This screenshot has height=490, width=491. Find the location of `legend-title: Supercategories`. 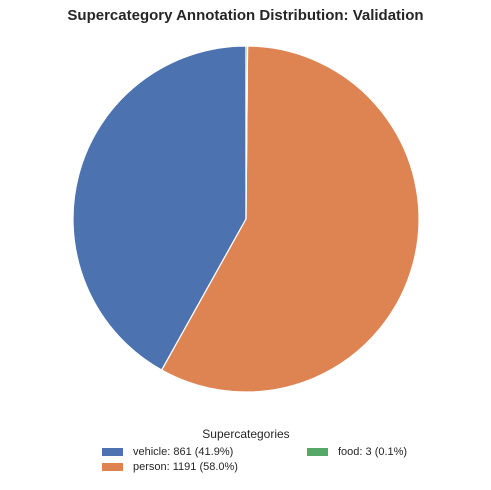

legend-title: Supercategories is located at coordinates (246, 434).